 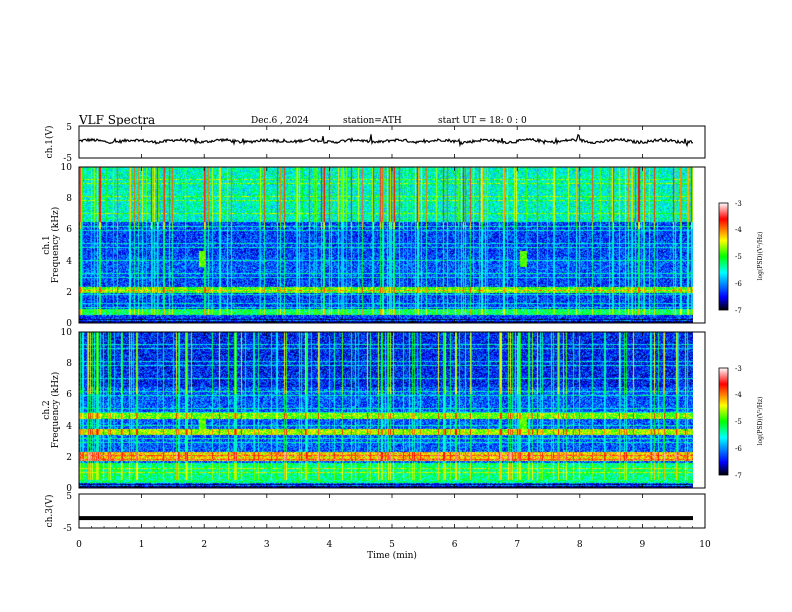 What do you see at coordinates (392, 555) in the screenshot?
I see `time-axis-label: Time (min)` at bounding box center [392, 555].